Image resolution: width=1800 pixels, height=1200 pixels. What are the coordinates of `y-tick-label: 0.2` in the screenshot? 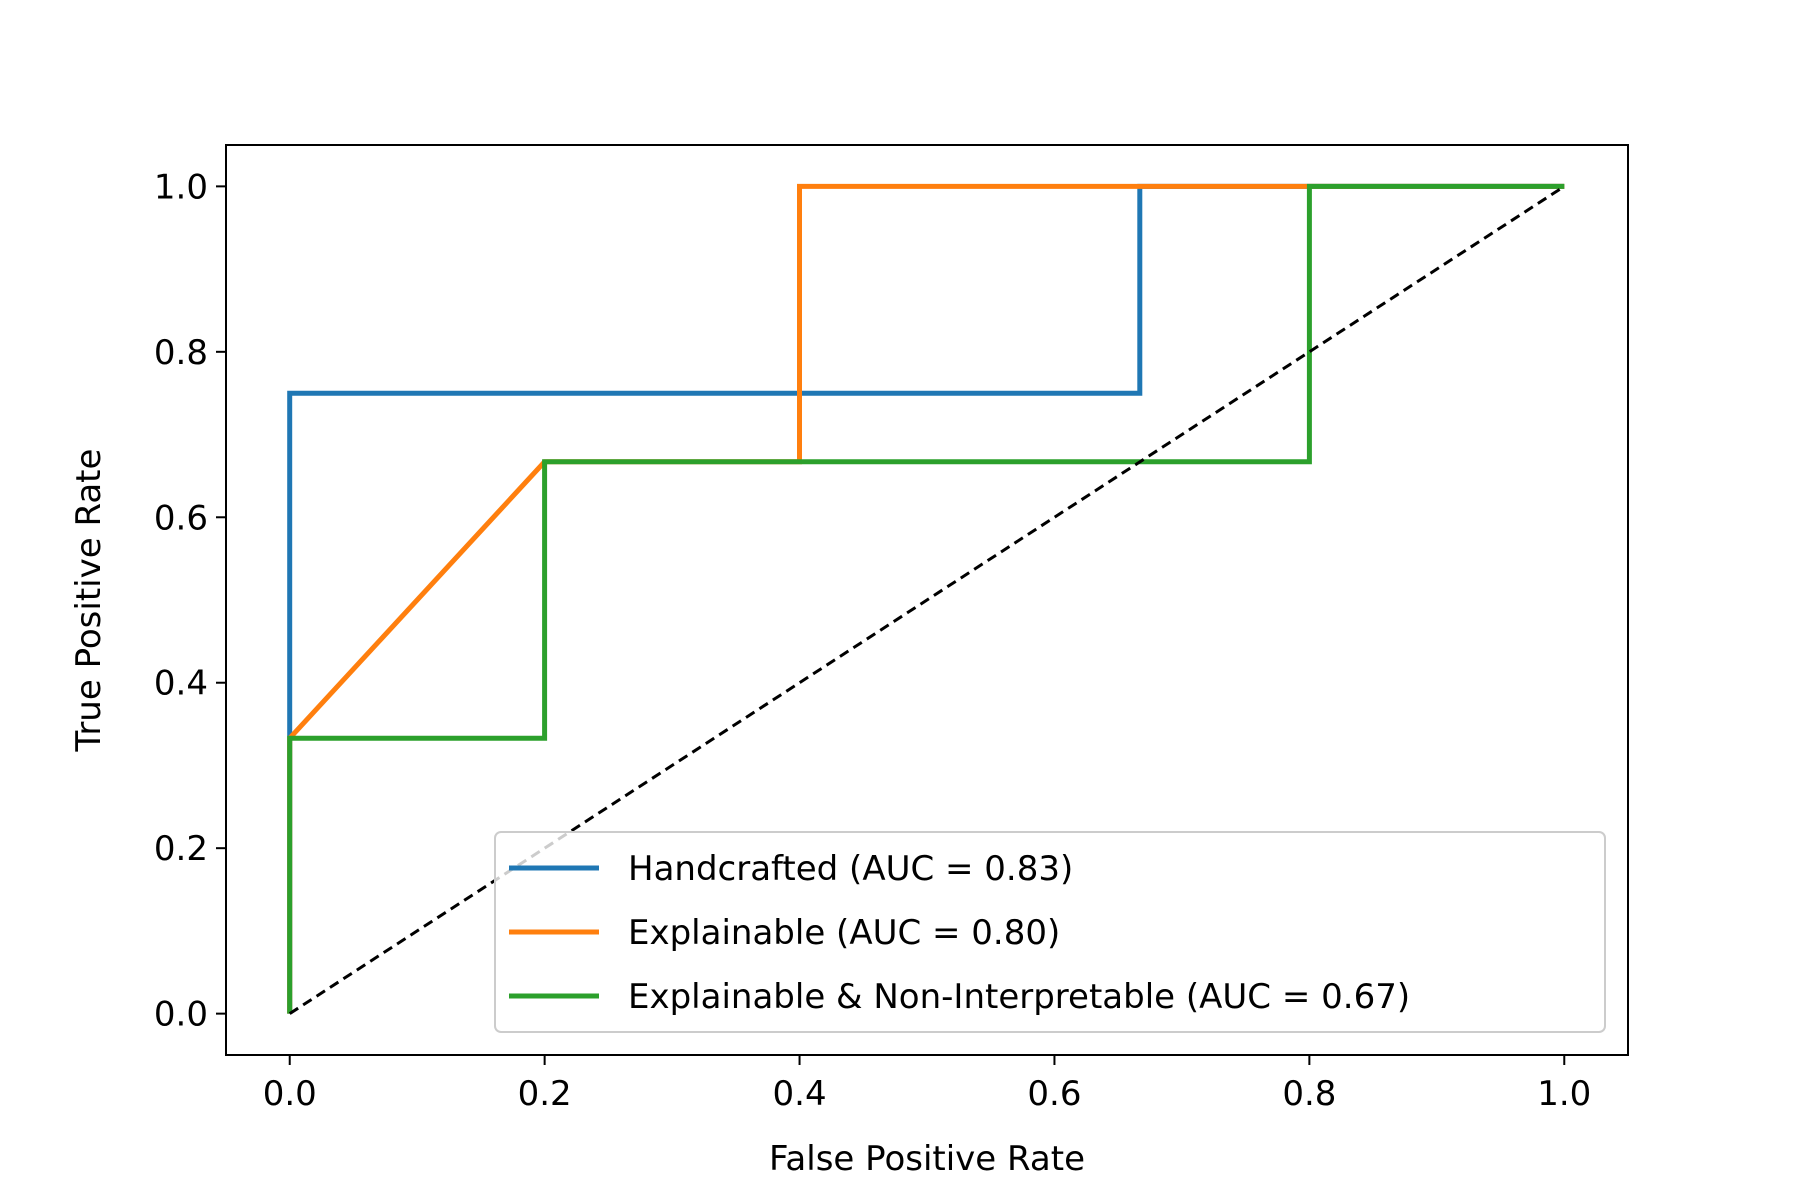 It's located at (181, 849).